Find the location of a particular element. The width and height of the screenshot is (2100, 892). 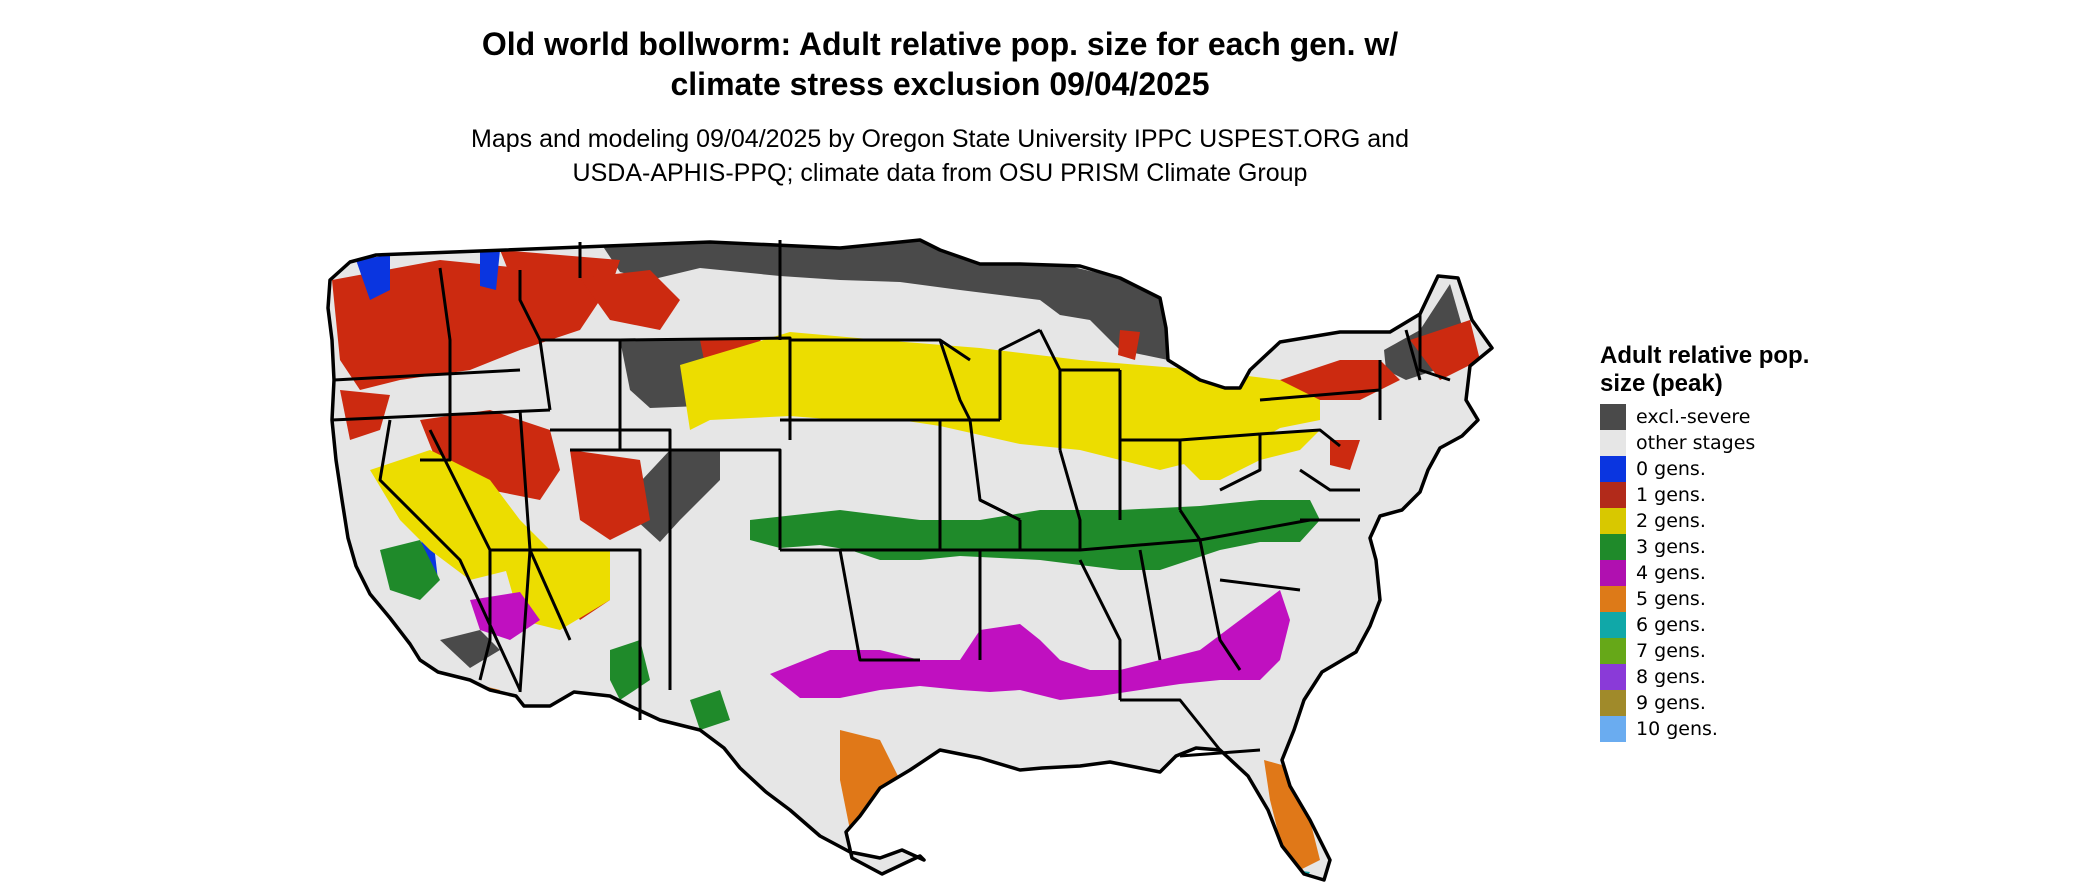

legend-label: 8 gens. is located at coordinates (1671, 677).